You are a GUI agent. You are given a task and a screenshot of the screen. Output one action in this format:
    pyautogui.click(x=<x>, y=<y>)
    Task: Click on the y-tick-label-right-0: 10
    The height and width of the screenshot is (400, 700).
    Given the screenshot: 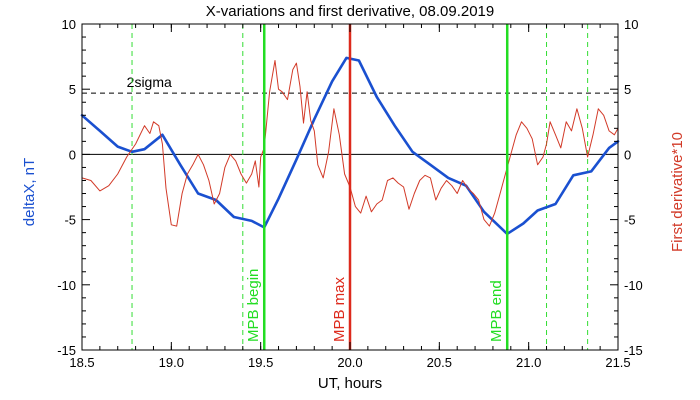 What is the action you would take?
    pyautogui.click(x=631, y=24)
    